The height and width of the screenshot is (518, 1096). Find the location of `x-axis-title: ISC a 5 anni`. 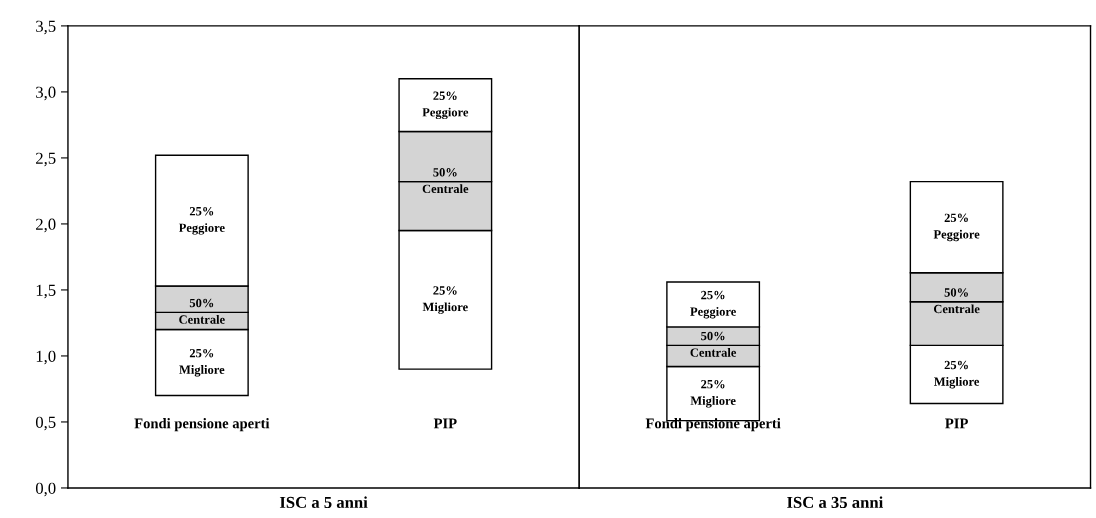

x-axis-title: ISC a 5 anni is located at coordinates (323, 502).